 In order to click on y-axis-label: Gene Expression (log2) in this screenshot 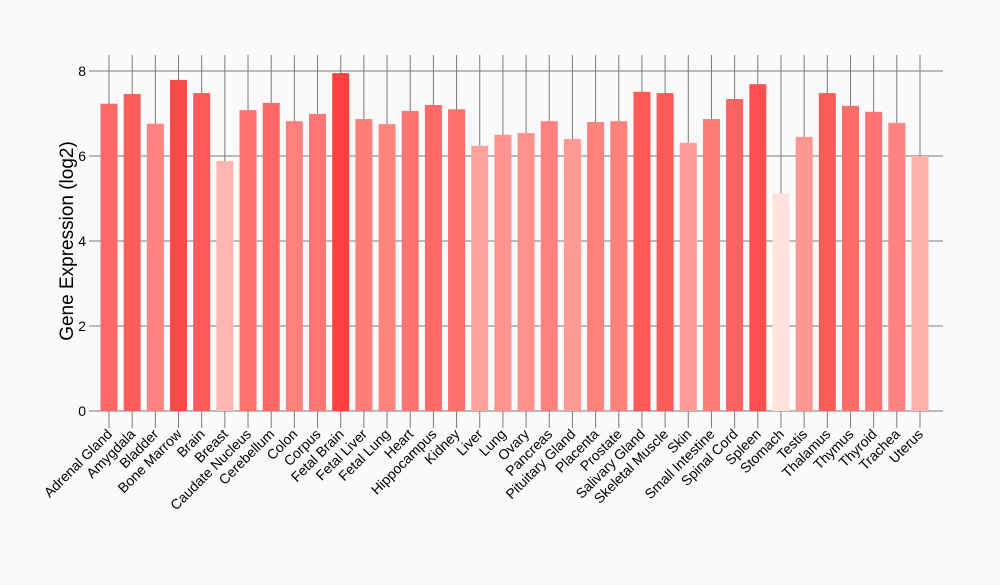, I will do `click(67, 241)`.